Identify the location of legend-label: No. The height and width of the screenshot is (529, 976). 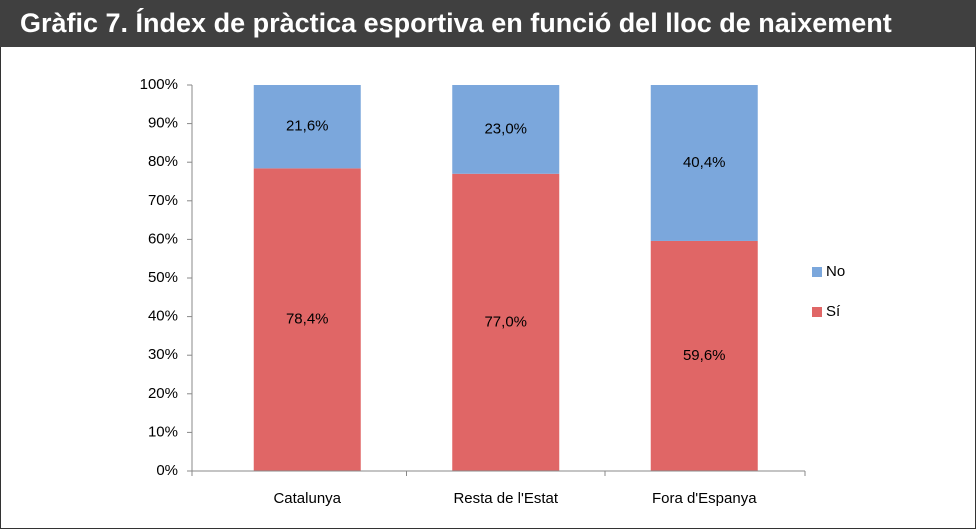
(835, 271).